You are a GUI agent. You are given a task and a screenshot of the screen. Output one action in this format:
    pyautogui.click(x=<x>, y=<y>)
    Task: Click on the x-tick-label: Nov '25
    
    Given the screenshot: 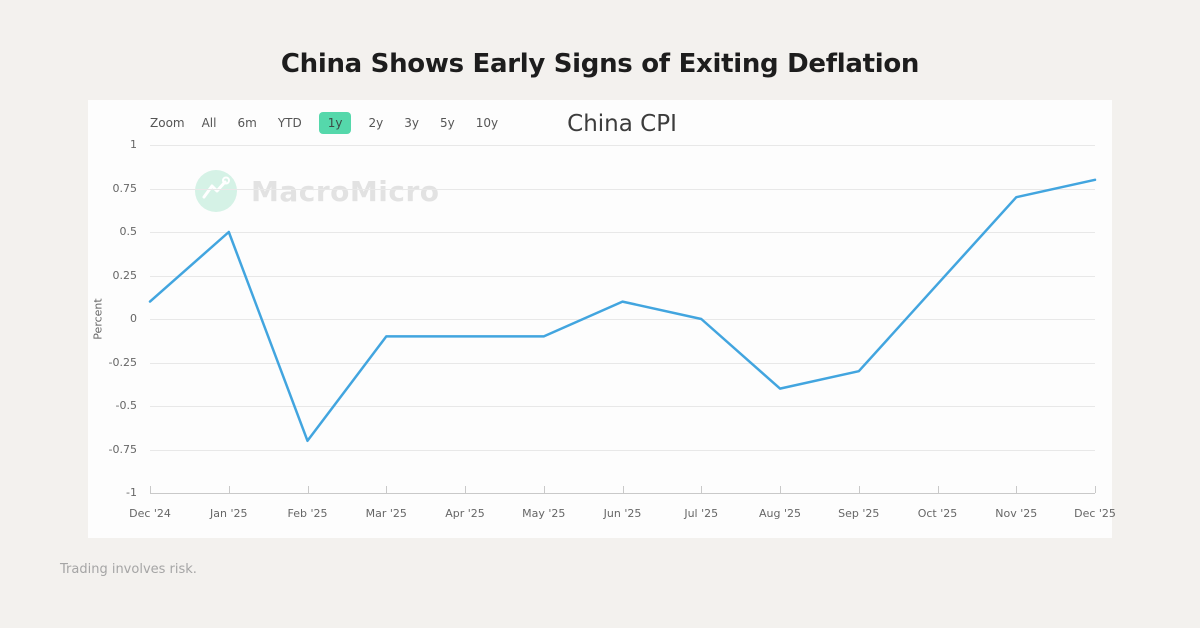 What is the action you would take?
    pyautogui.click(x=1016, y=513)
    